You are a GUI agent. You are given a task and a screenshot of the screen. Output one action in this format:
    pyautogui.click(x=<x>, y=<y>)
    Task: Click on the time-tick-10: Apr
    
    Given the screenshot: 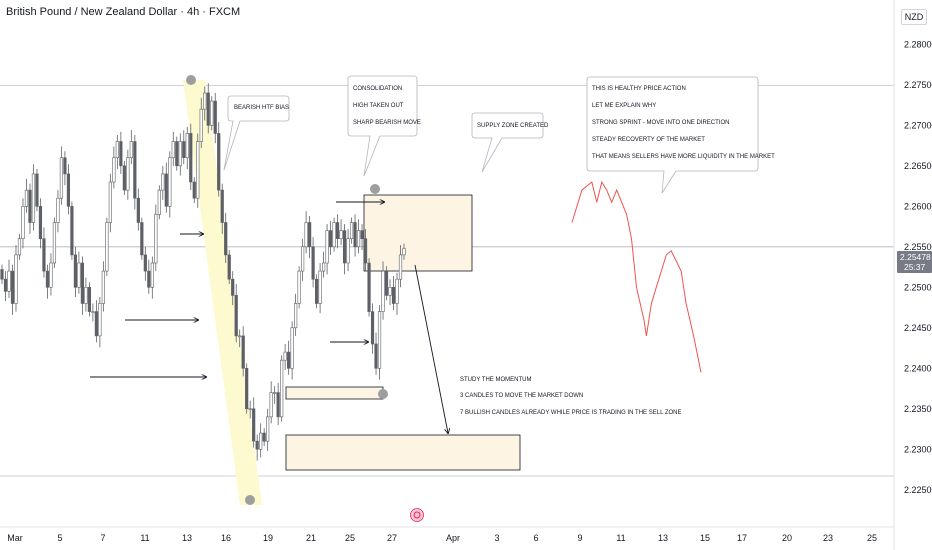 What is the action you would take?
    pyautogui.click(x=453, y=538)
    